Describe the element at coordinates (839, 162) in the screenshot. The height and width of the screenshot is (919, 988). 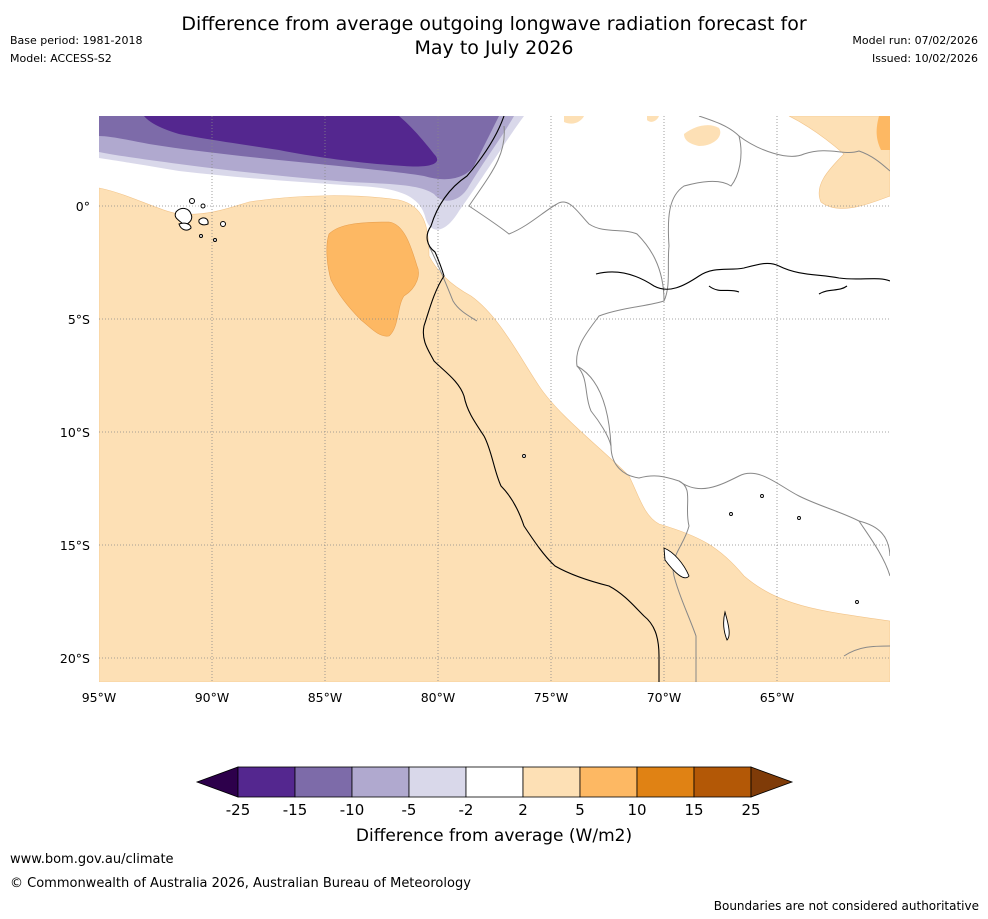
I see `region-light-orange-northeast` at that location.